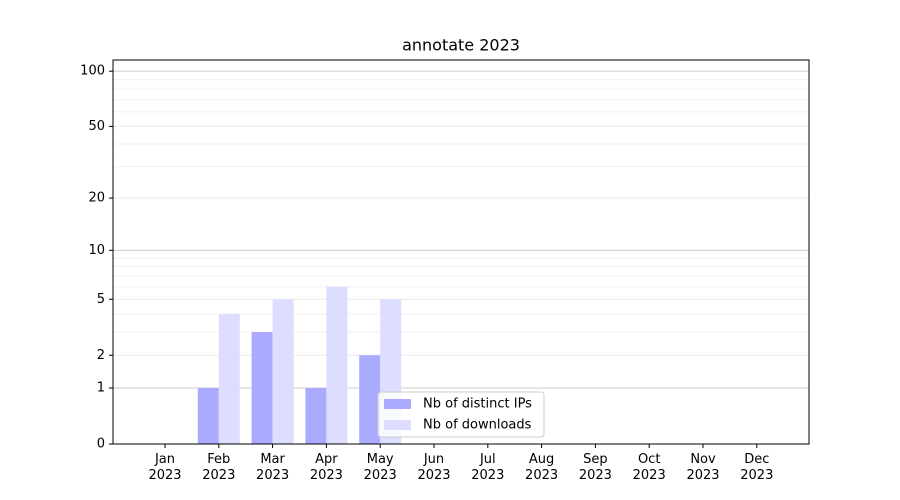 This screenshot has height=500, width=900. I want to click on x-tick-label: Jan 2023, so click(165, 467).